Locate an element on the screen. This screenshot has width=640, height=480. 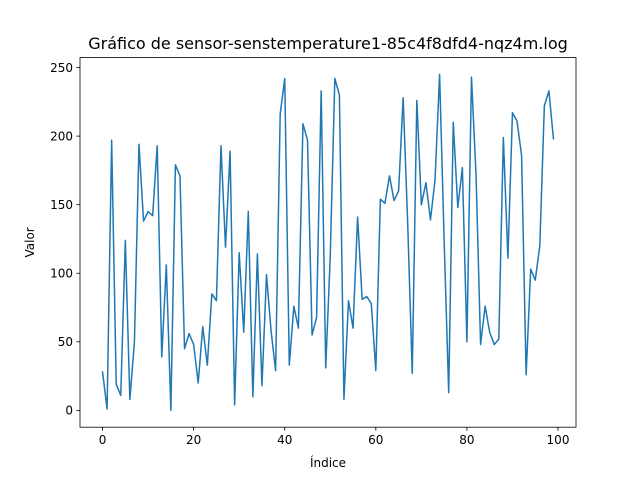
x-axis: 0 20 40 60 80 100 is located at coordinates (334, 437).